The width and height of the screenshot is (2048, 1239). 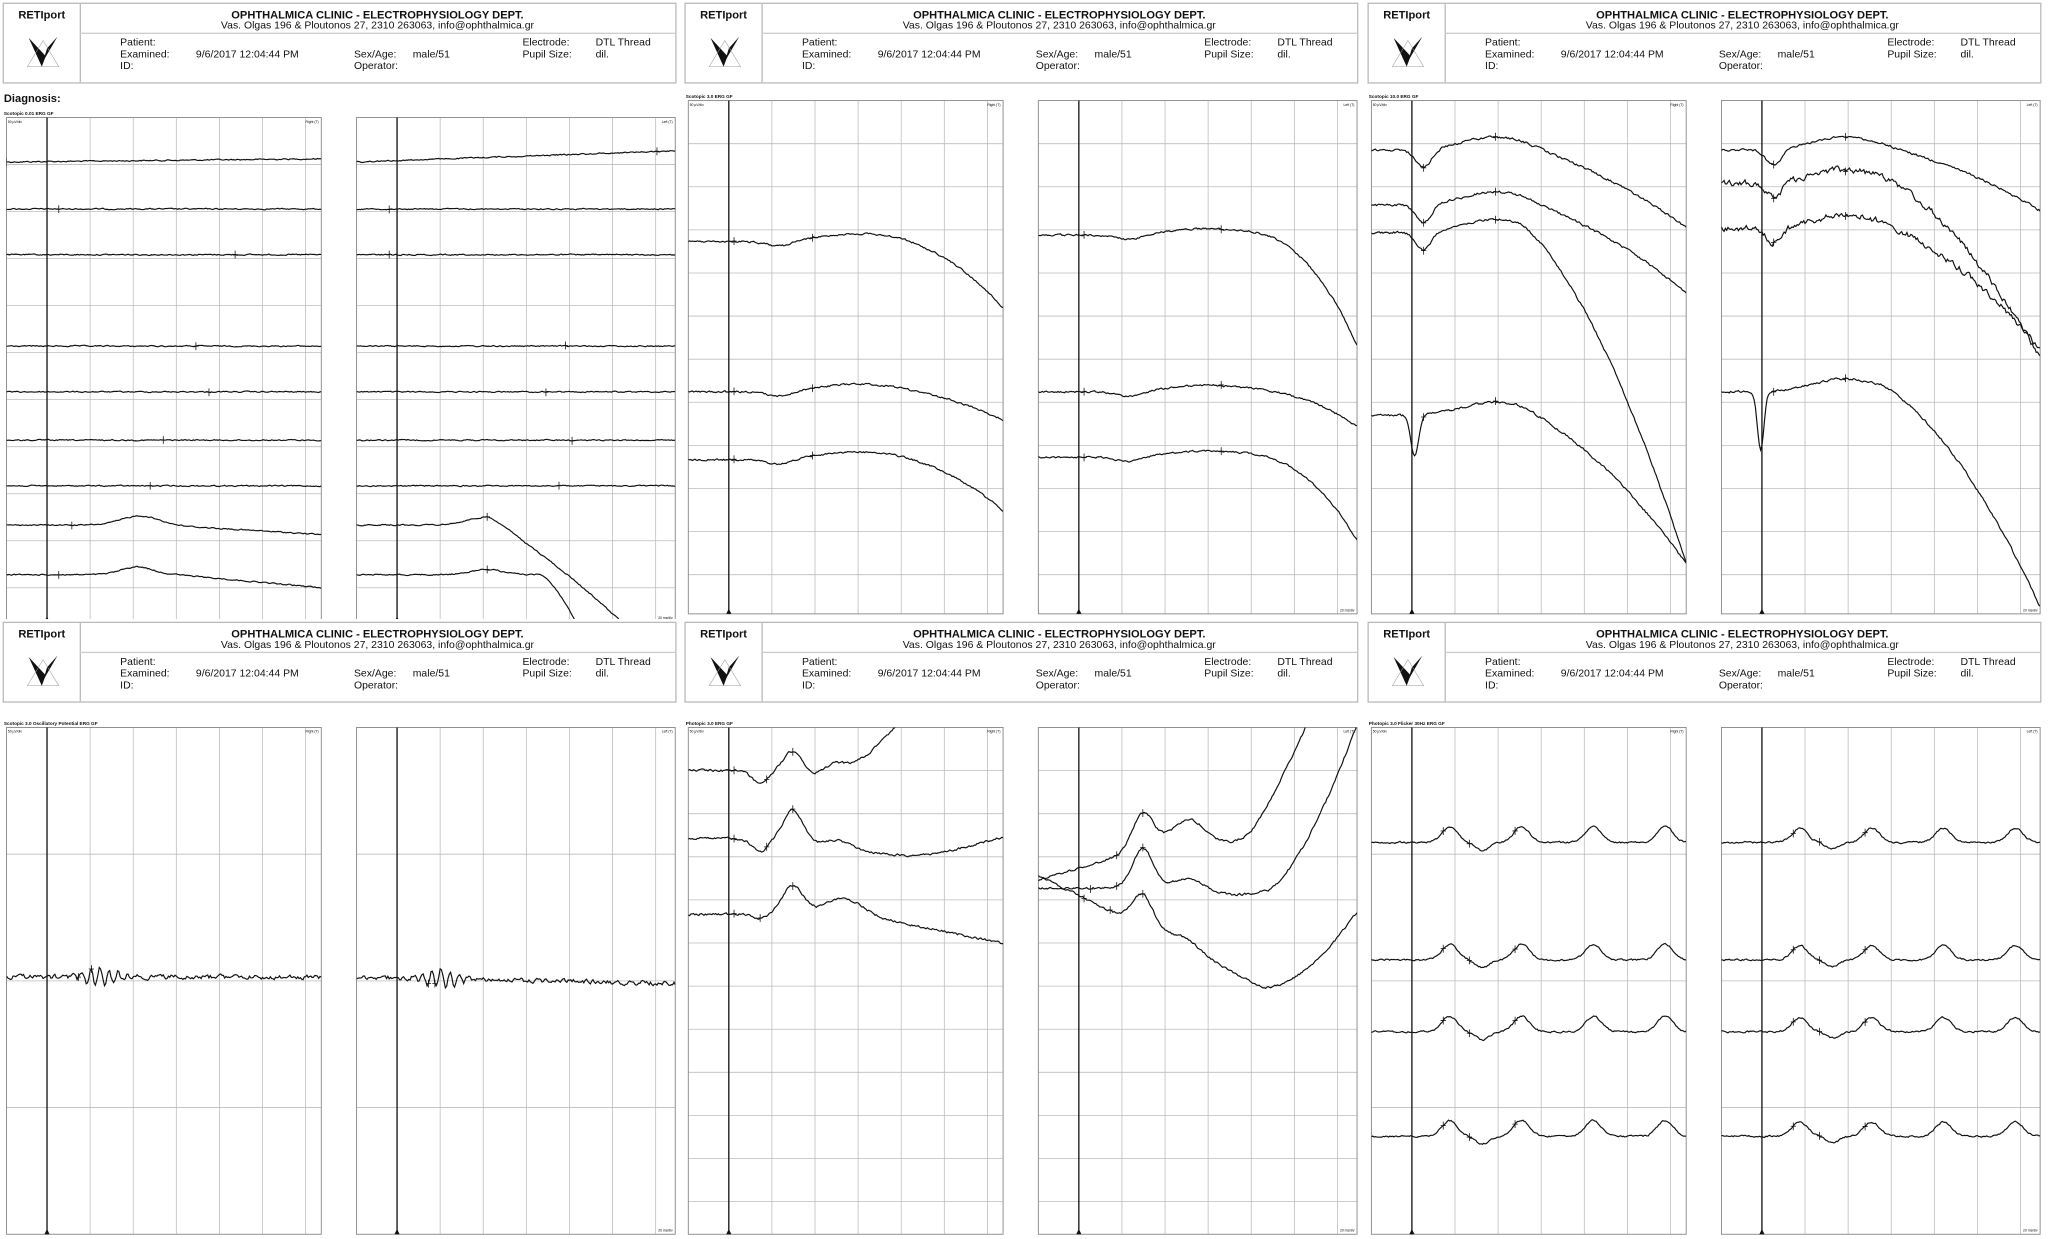 I want to click on operator-label: Operator:, so click(x=376, y=685).